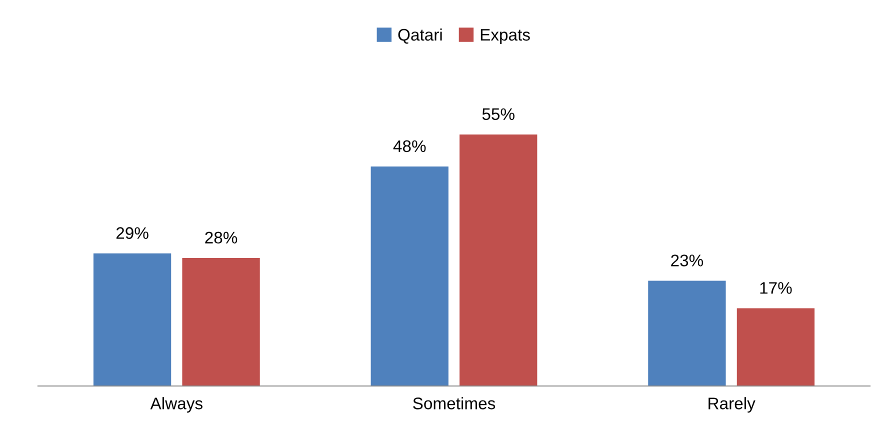  Describe the element at coordinates (132, 233) in the screenshot. I see `data-label: 29%` at that location.